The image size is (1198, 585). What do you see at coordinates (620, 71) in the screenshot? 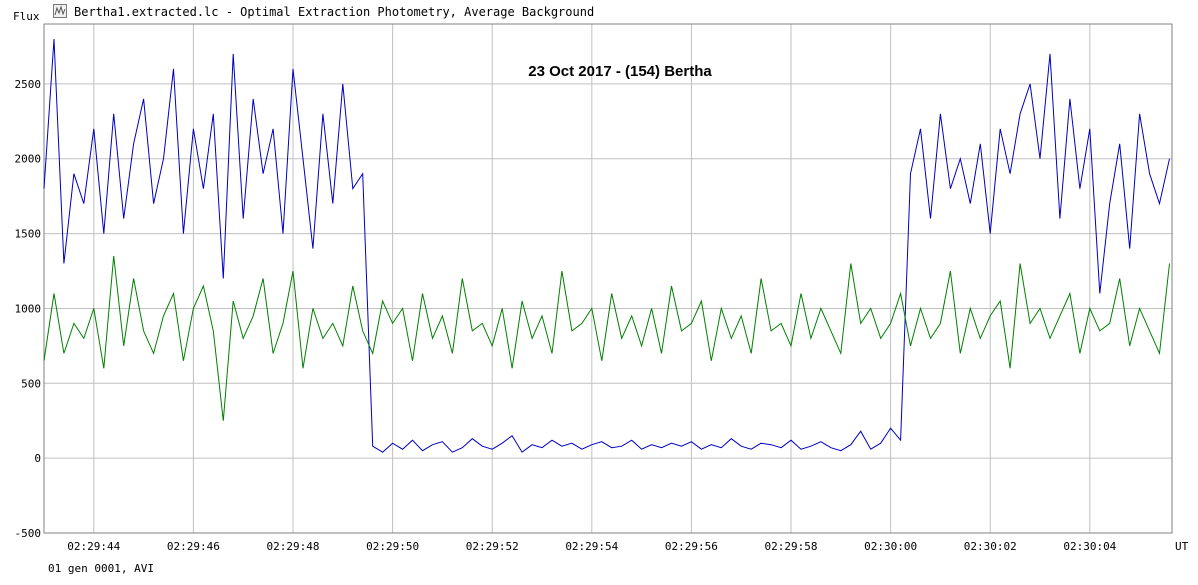
I see `chart-title: 23 Oct 2017 - (154) Bertha` at bounding box center [620, 71].